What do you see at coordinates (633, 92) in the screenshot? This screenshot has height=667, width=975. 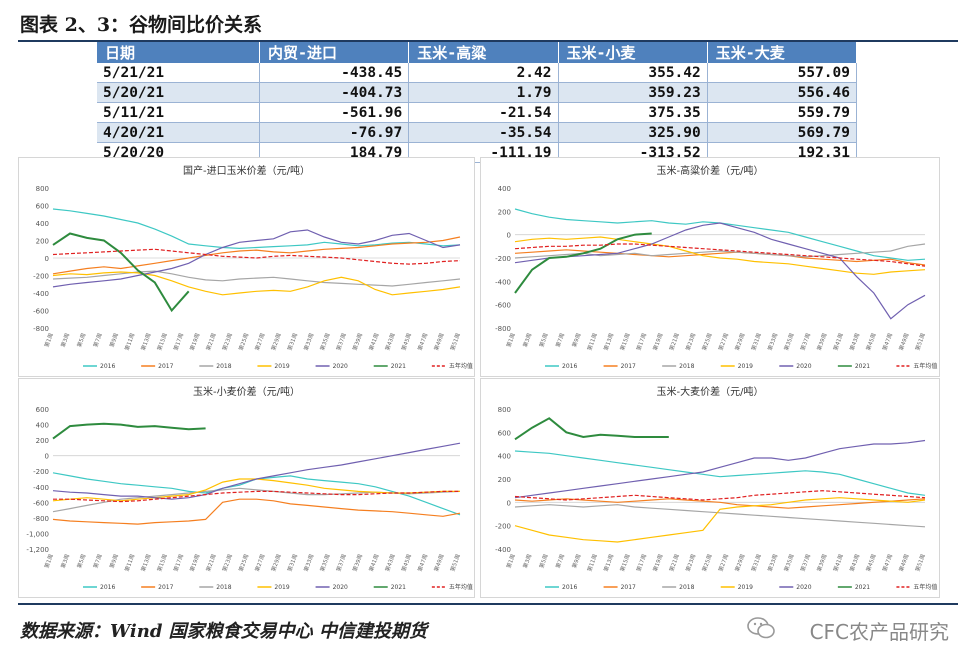 I see `cell: 359.23` at bounding box center [633, 92].